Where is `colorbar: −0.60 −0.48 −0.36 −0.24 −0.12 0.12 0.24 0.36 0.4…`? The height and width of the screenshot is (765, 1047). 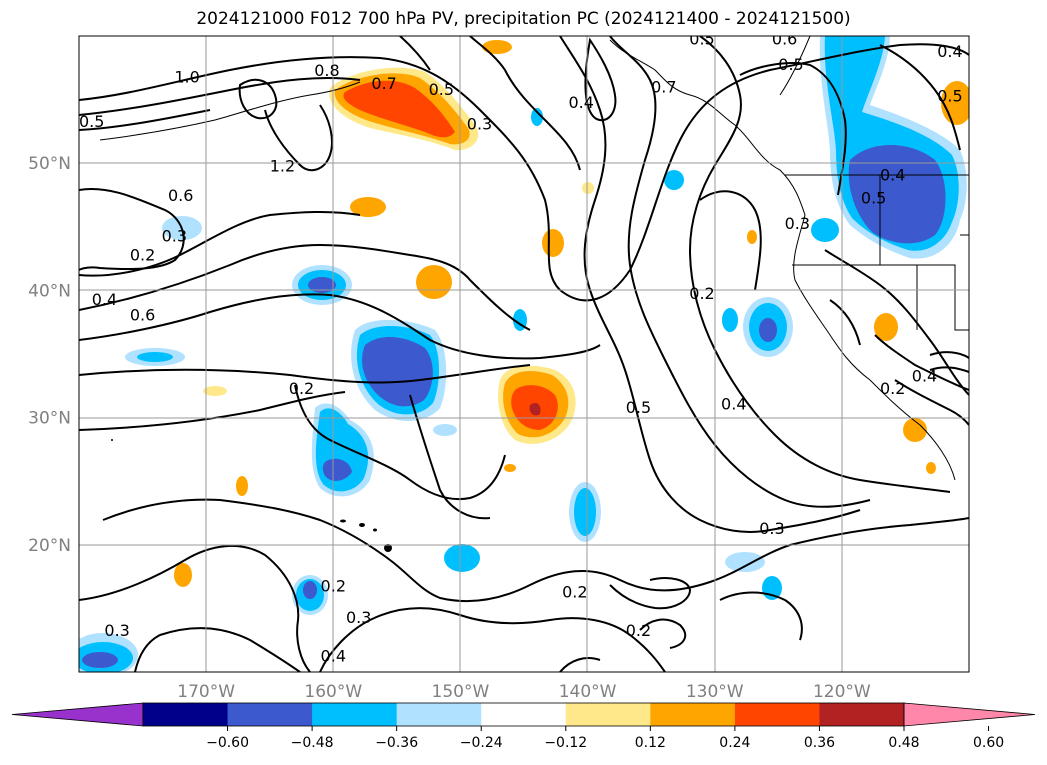 colorbar: −0.60 −0.48 −0.36 −0.24 −0.12 0.12 0.24 0.36 0.4… is located at coordinates (523, 726).